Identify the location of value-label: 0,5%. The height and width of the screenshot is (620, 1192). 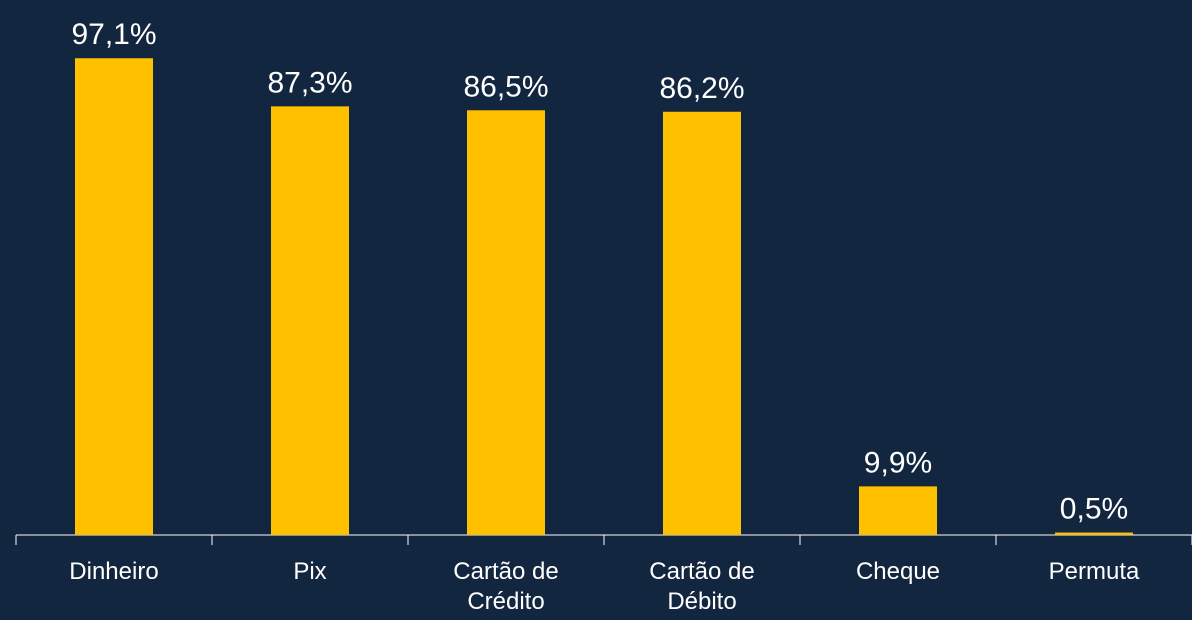
(1094, 509).